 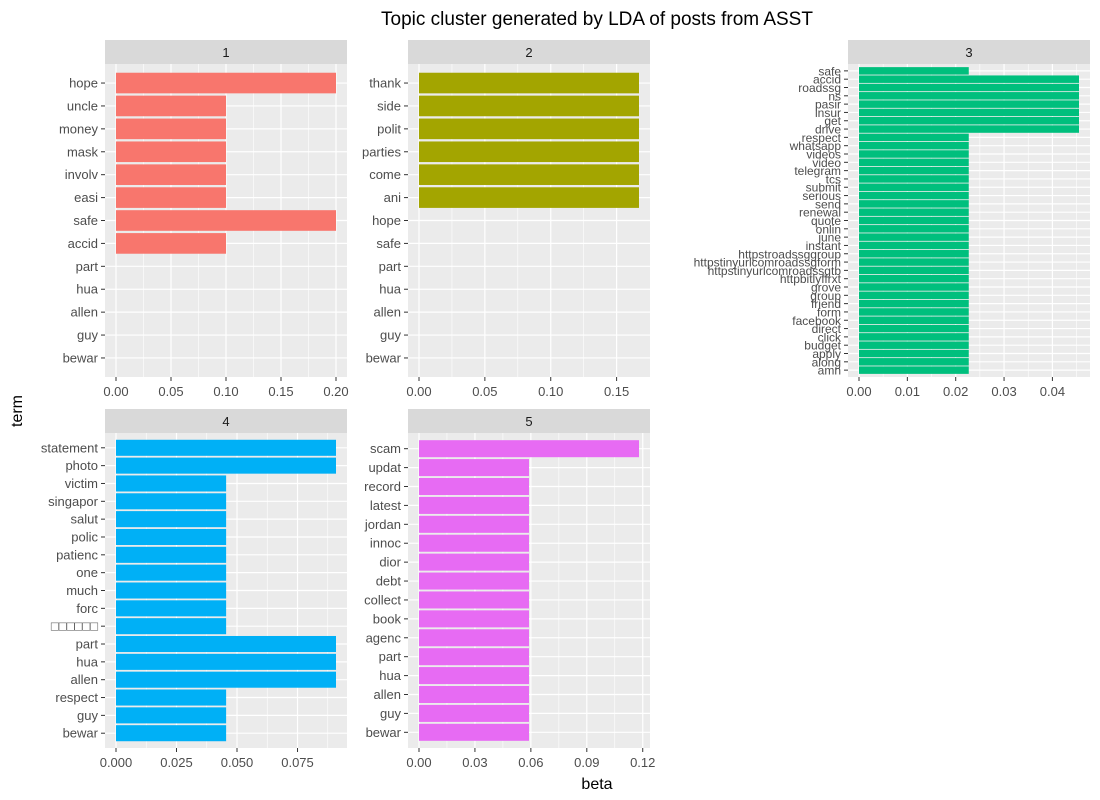 I want to click on bar-involv, so click(x=171, y=174).